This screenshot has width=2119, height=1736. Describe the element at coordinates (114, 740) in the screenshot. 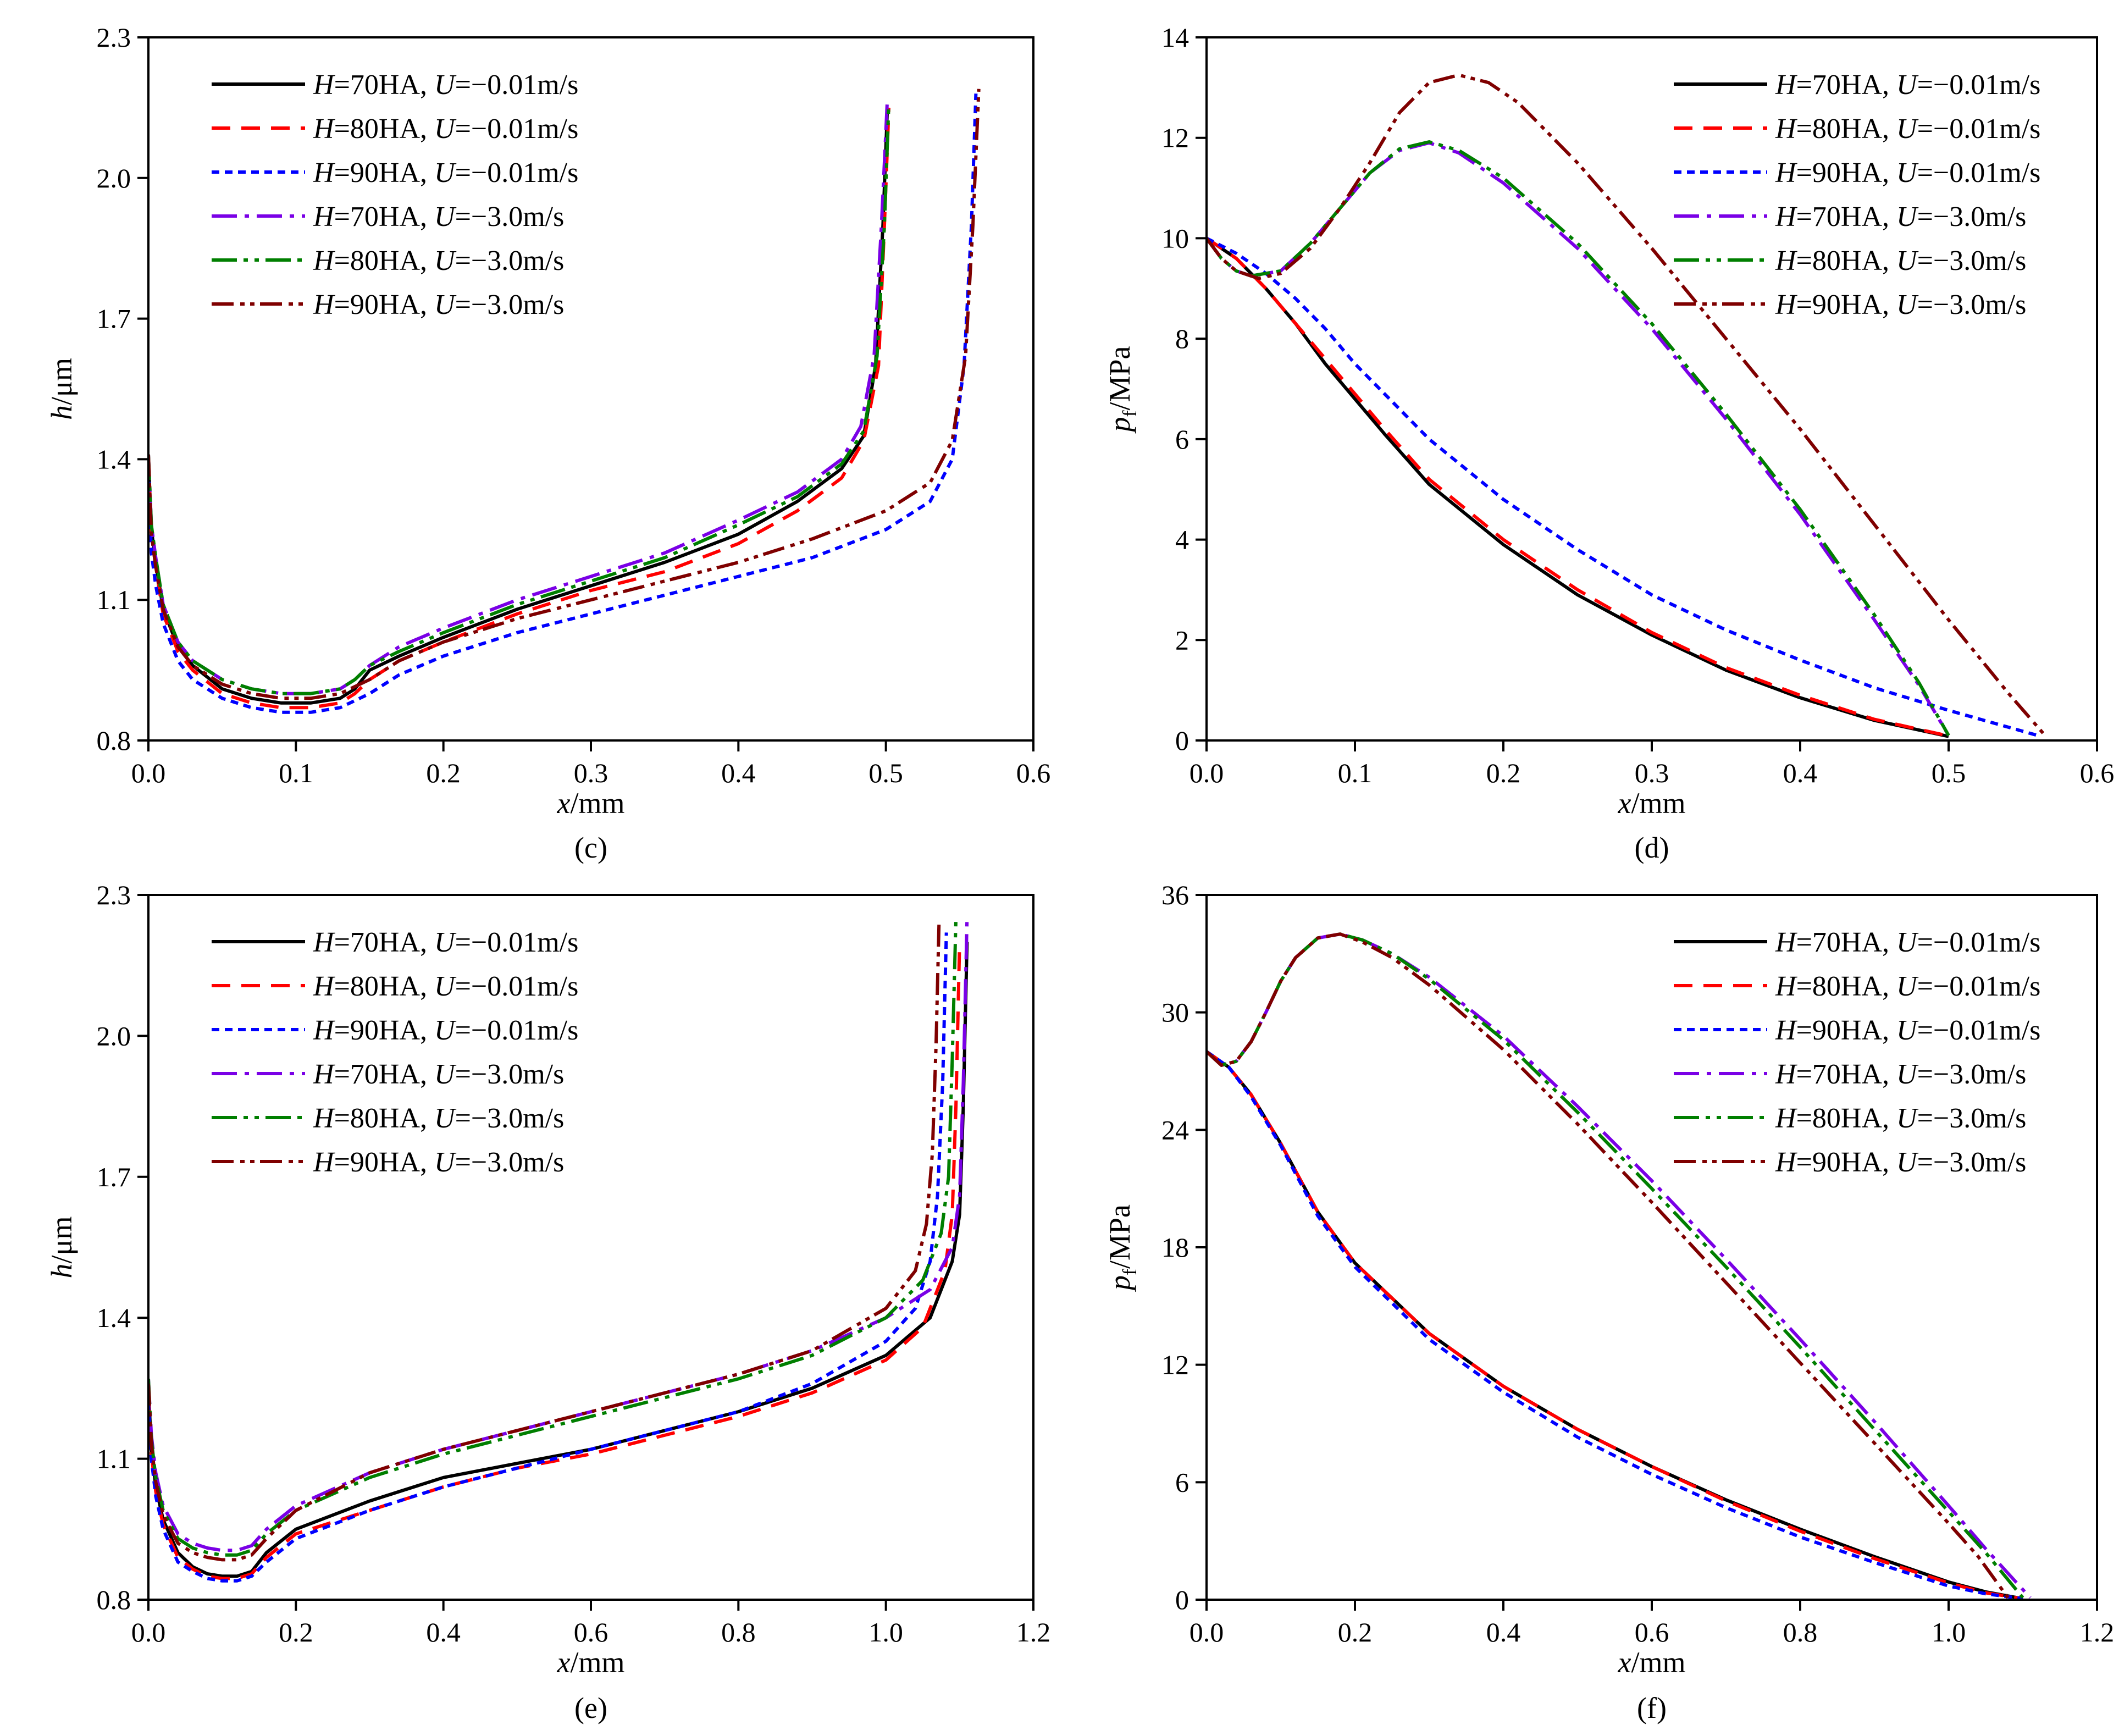

I see `y-tick-label: 0.8` at that location.